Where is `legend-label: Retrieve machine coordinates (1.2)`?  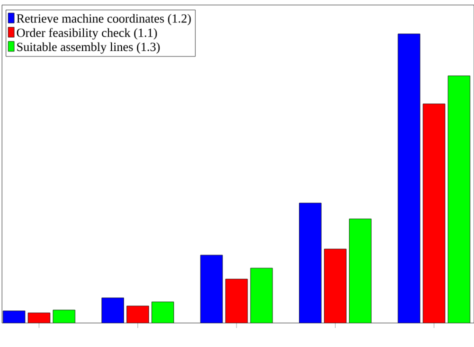
legend-label: Retrieve machine coordinates (1.2) is located at coordinates (103, 20).